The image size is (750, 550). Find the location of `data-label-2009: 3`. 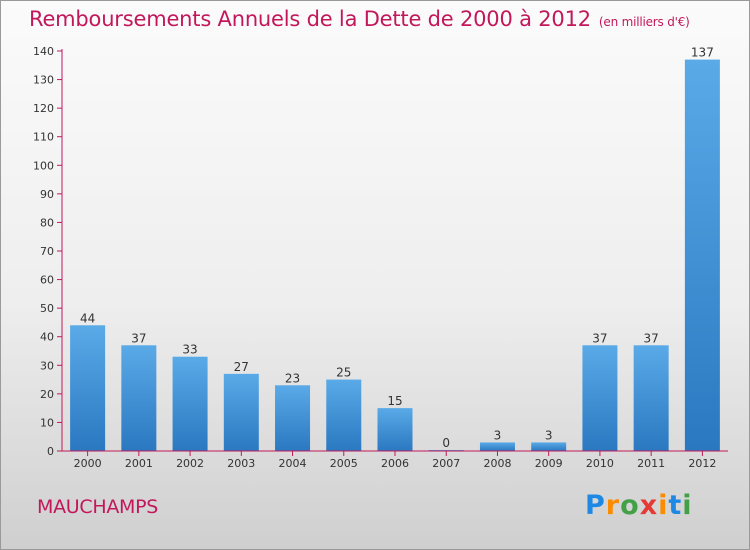

data-label-2009: 3 is located at coordinates (549, 435).